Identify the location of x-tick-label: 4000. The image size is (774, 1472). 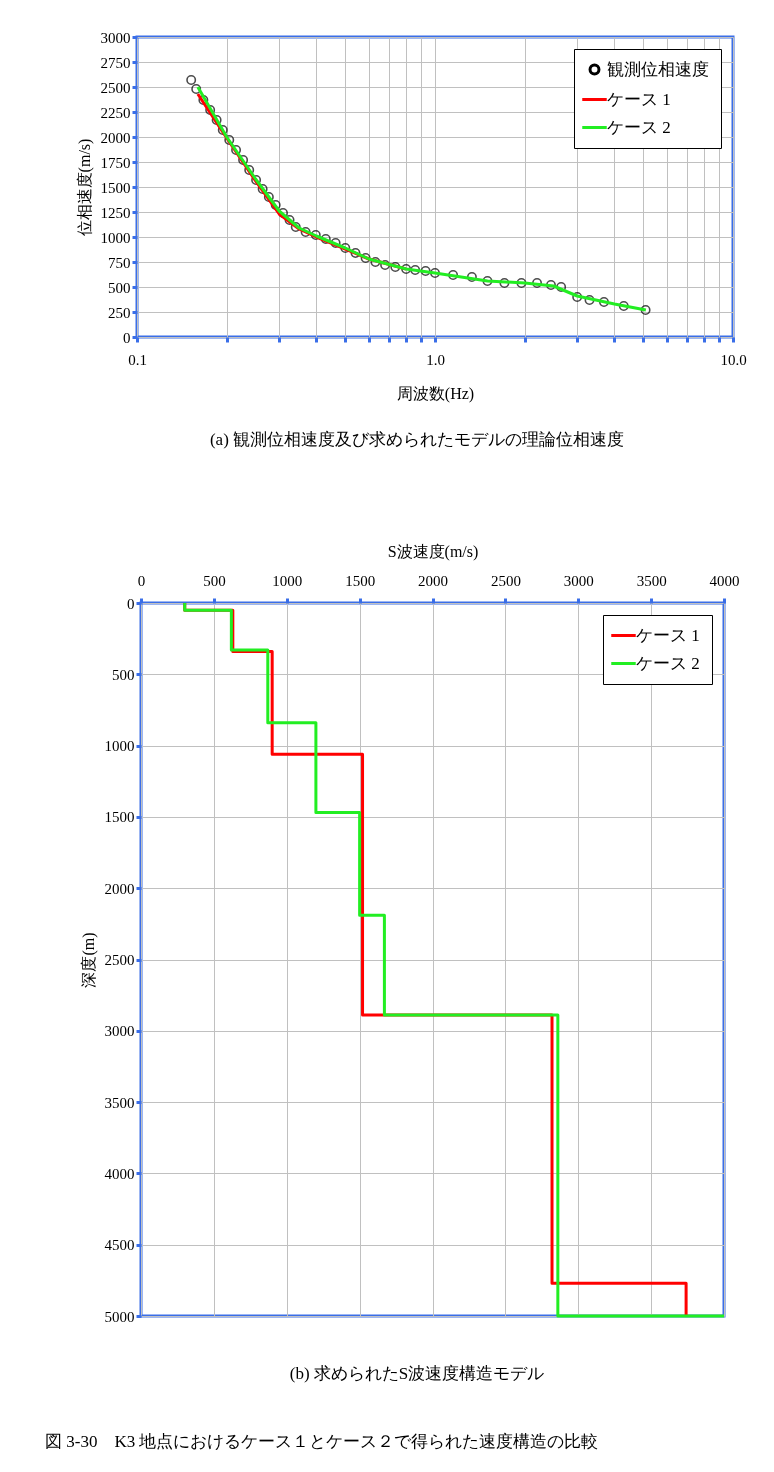
(724, 580).